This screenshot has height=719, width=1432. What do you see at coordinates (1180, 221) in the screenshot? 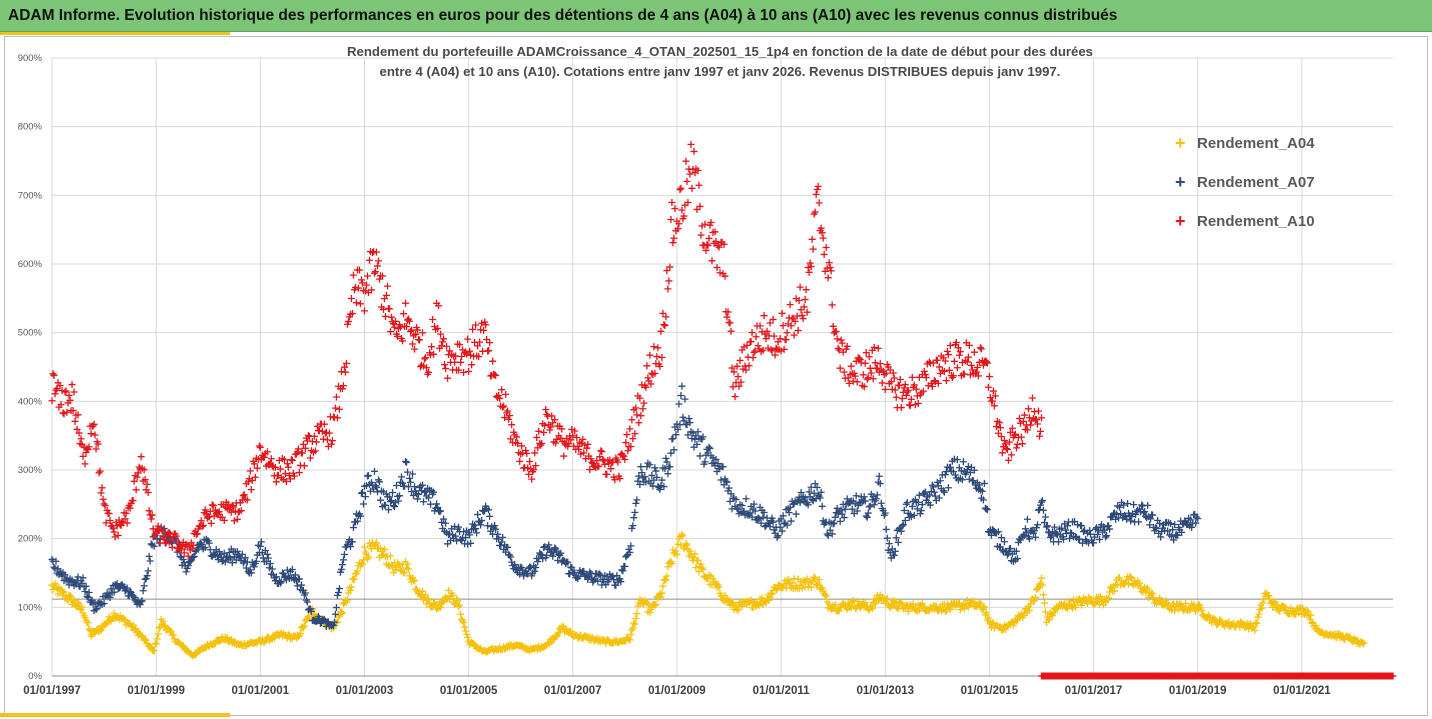
I see `plus-marker-icon: +` at bounding box center [1180, 221].